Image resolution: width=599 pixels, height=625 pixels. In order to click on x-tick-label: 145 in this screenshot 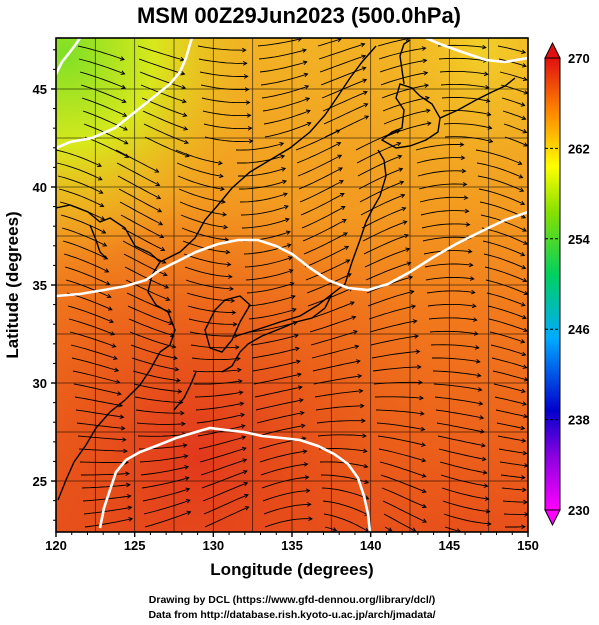, I will do `click(449, 545)`.